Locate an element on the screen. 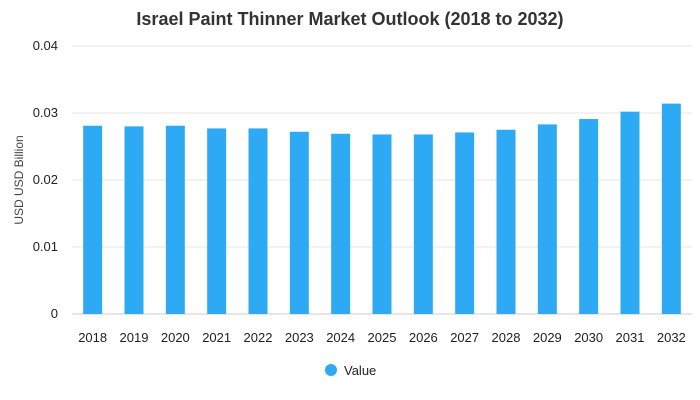 This screenshot has width=700, height=400. bar-2022 is located at coordinates (258, 221).